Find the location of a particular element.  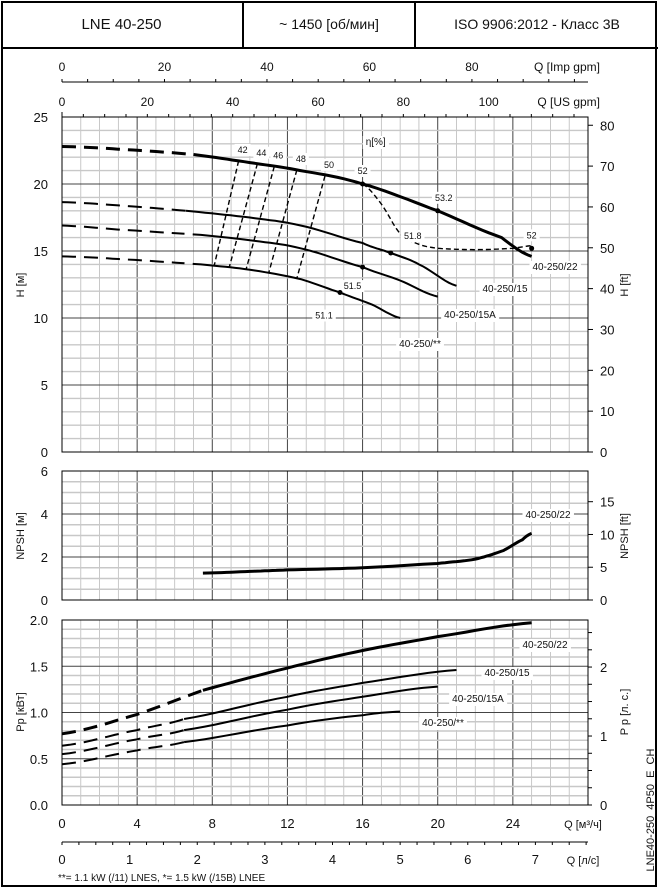

flow-m3h-tick-label: 16 is located at coordinates (362, 823).